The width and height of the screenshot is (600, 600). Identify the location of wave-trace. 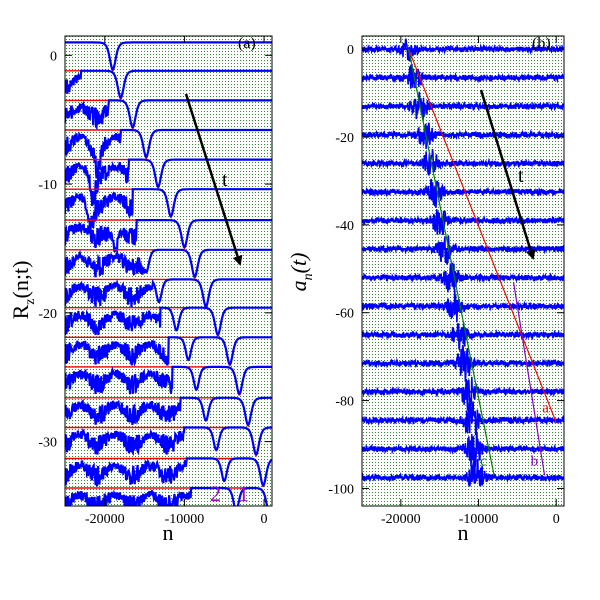
(463, 473).